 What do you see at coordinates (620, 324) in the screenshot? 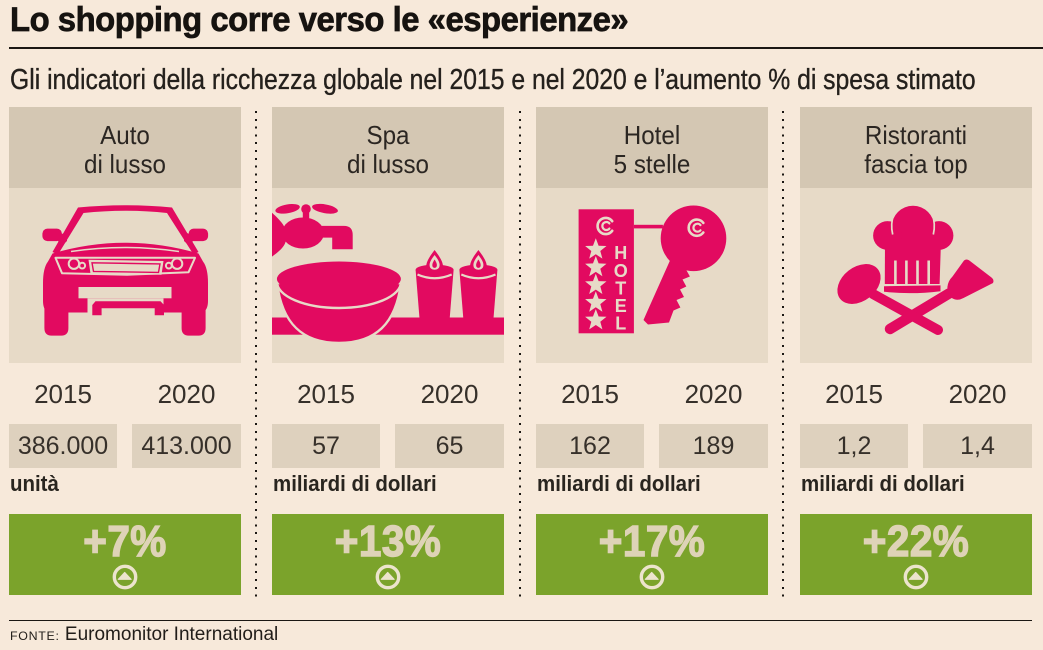
I see `svg-text: L` at bounding box center [620, 324].